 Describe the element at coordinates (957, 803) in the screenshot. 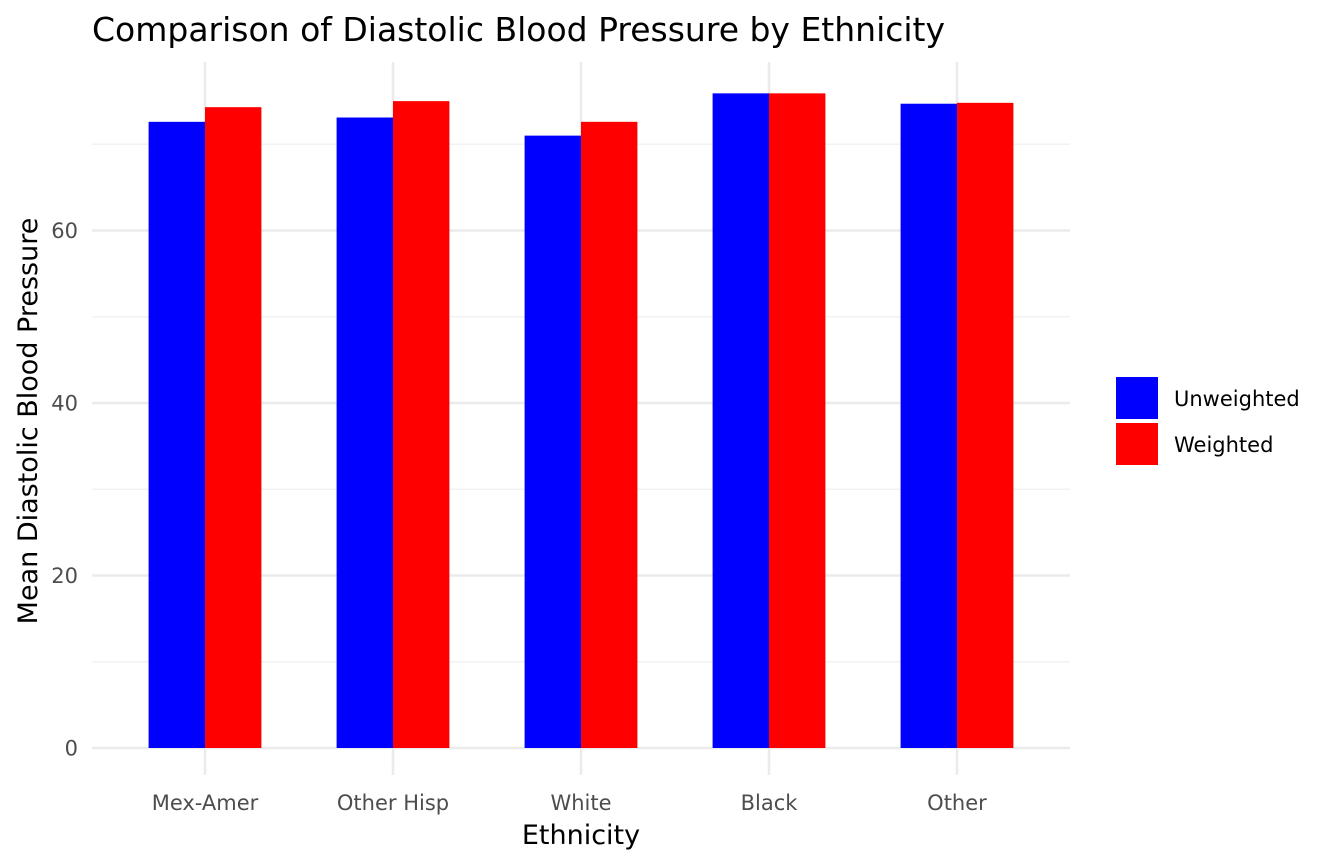

I see `x-tick-label: Other` at that location.